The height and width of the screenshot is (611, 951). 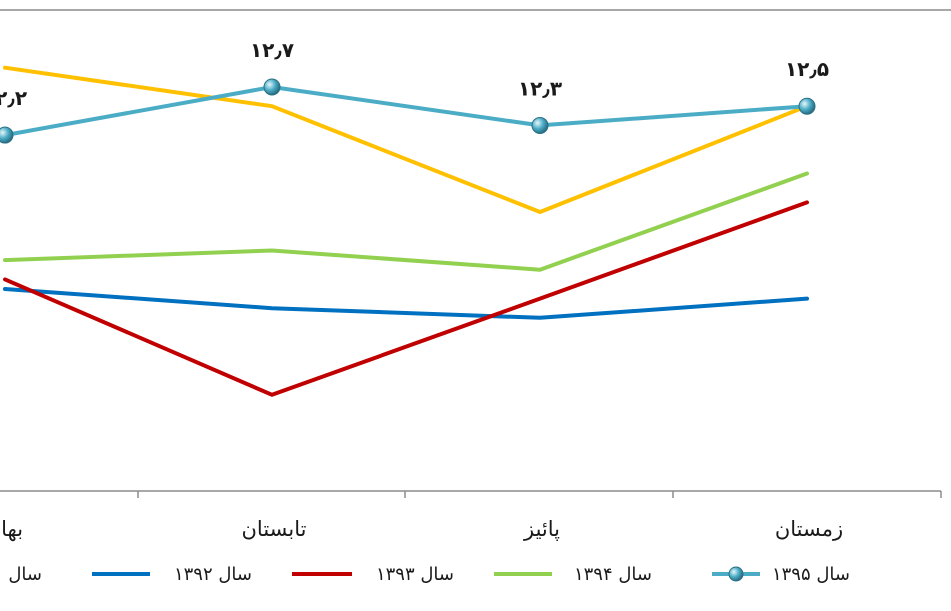 What do you see at coordinates (809, 529) in the screenshot?
I see `category-label: زمستان` at bounding box center [809, 529].